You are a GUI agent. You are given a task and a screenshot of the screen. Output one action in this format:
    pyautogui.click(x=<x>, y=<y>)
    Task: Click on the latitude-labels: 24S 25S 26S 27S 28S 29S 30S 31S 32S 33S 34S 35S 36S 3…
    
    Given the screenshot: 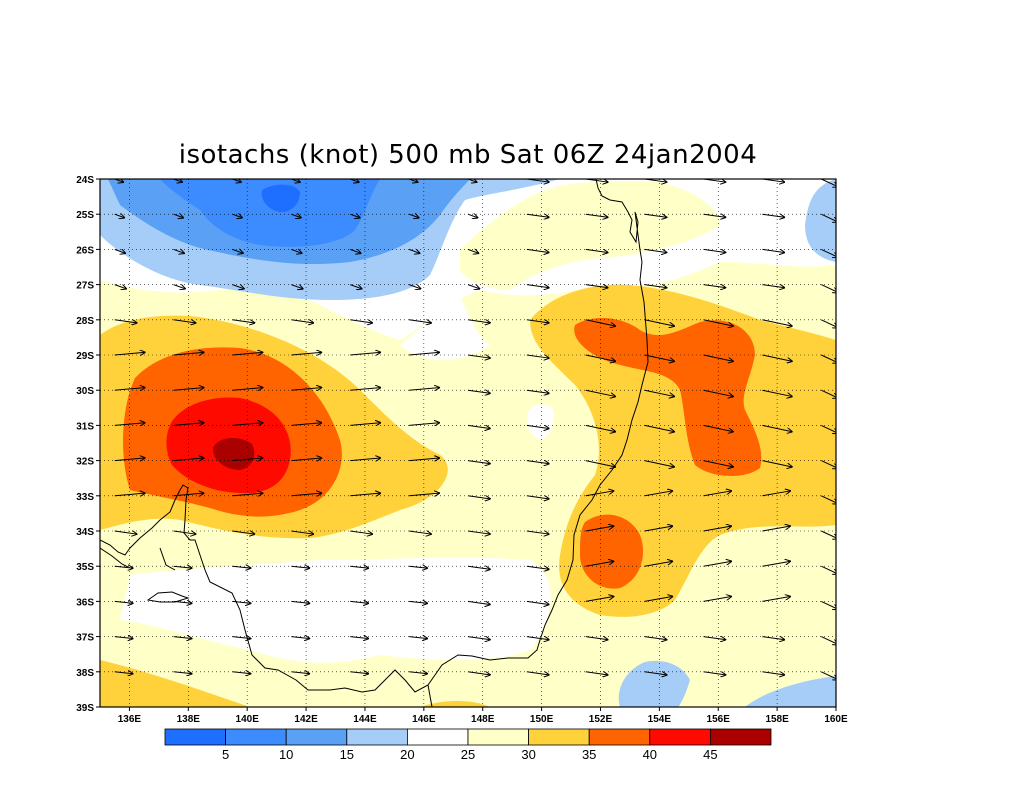 What is the action you would take?
    pyautogui.click(x=88, y=444)
    